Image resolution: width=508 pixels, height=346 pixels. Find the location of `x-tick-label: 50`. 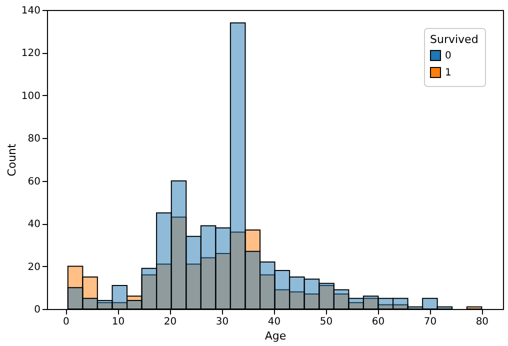

x-tick-label: 50 is located at coordinates (326, 322).